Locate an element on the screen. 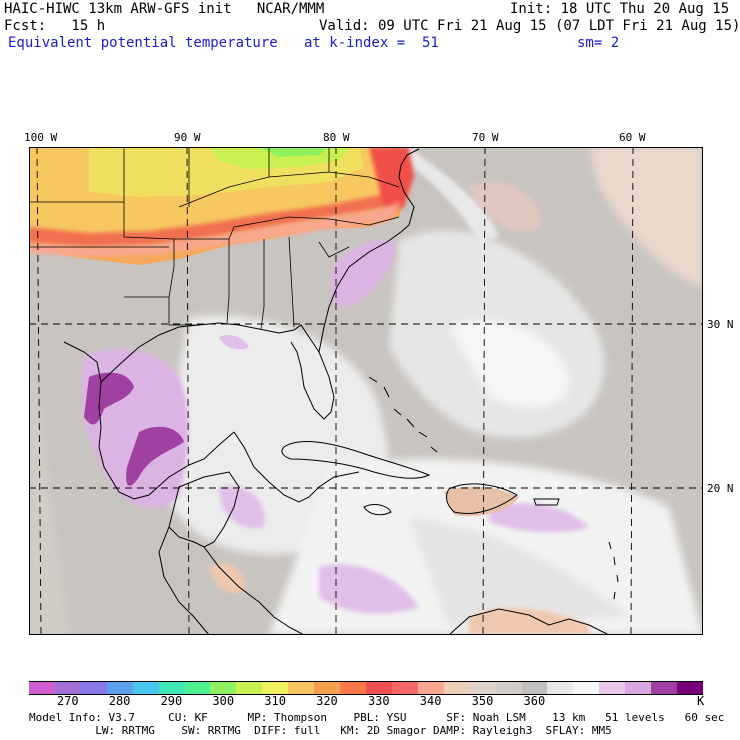 This screenshot has width=740, height=740. colorbar-label: 300 is located at coordinates (223, 701).